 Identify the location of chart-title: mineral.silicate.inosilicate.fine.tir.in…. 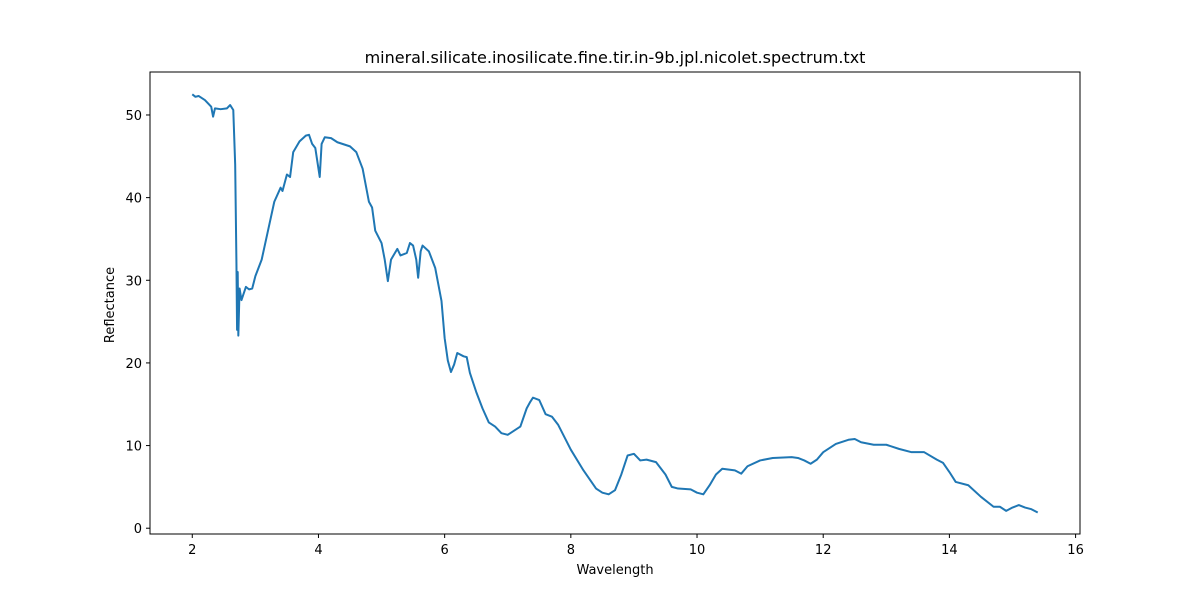
(615, 57).